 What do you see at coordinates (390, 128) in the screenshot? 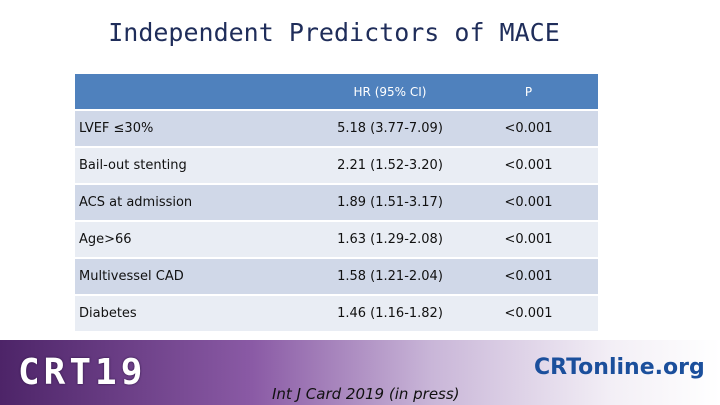
I see `table-cell: 5.18 (3.77-7.09)` at bounding box center [390, 128].